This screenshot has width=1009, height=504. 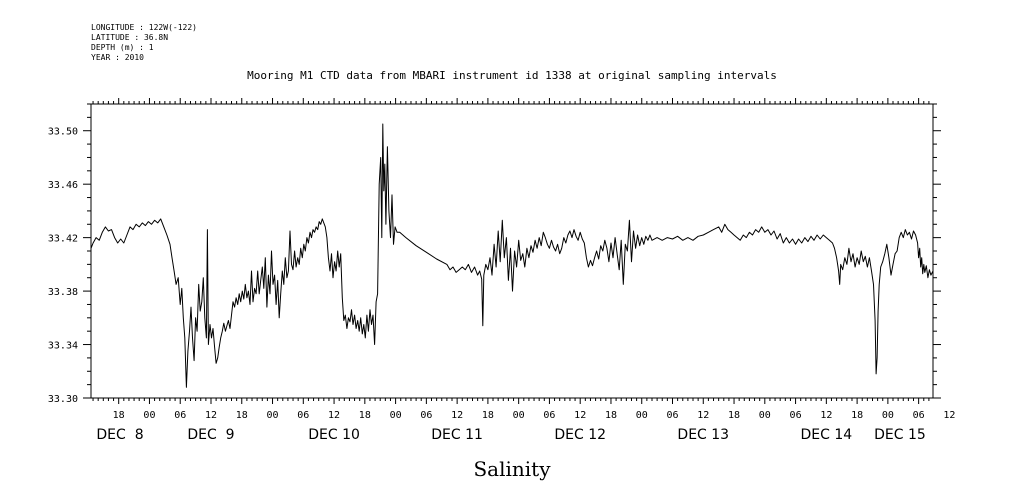 I want to click on meta-line-year: YEAR : 2010, so click(x=117, y=57).